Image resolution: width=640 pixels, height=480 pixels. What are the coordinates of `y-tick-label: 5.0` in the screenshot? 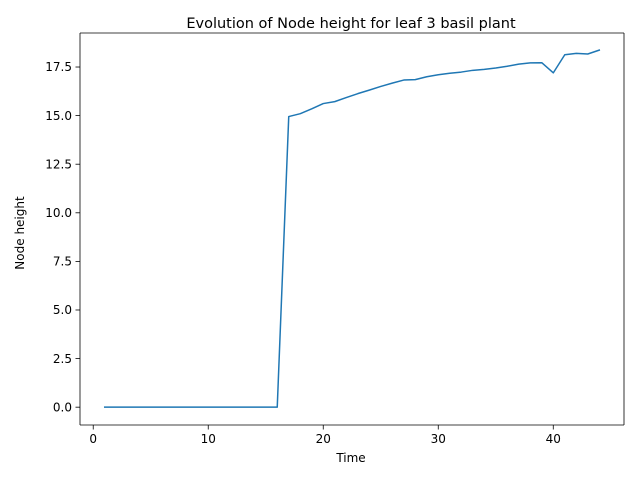 It's located at (62, 310).